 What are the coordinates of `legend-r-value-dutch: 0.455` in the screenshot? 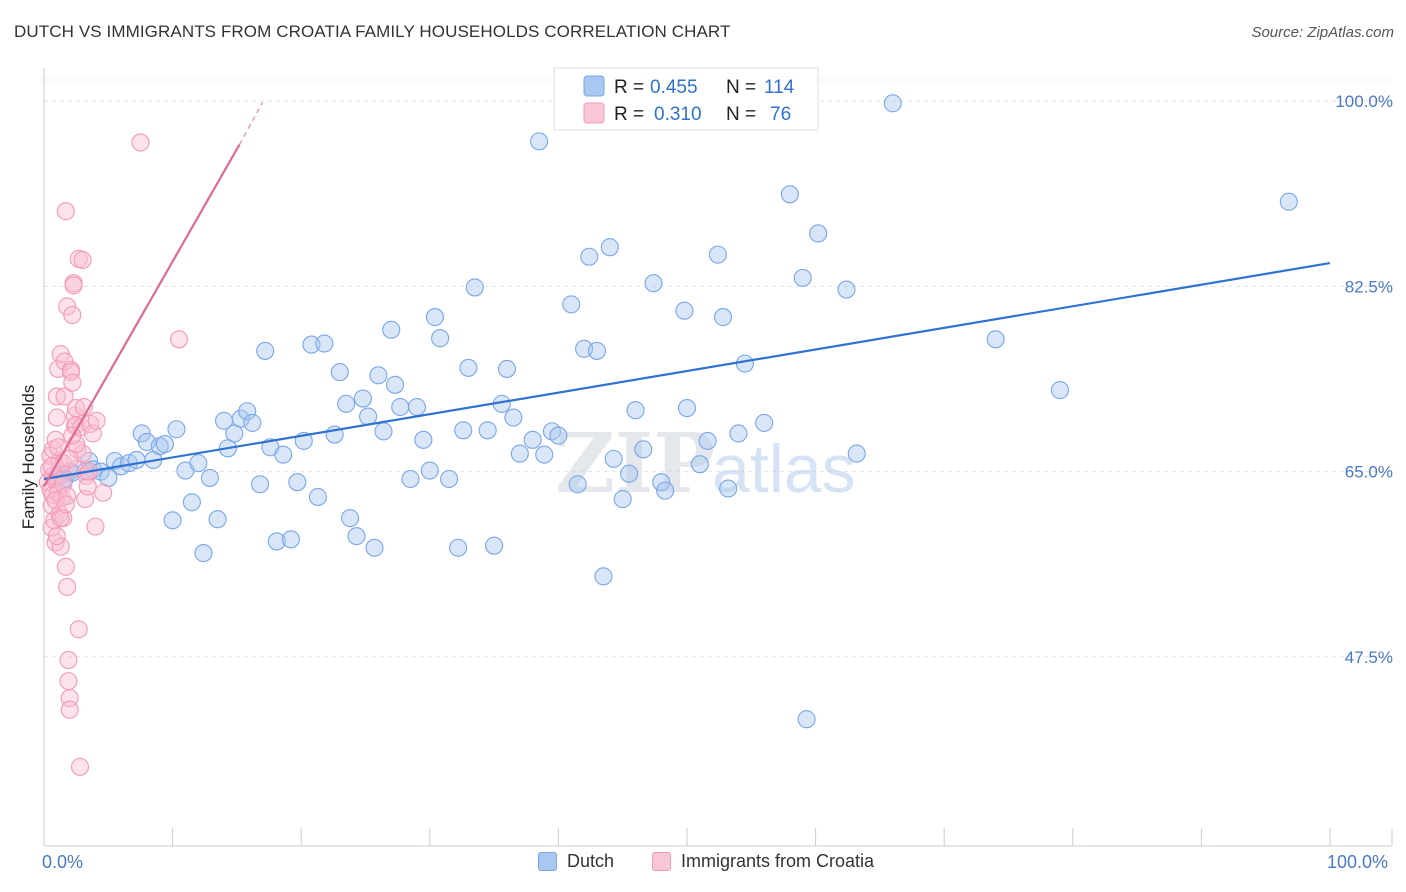 It's located at (674, 87).